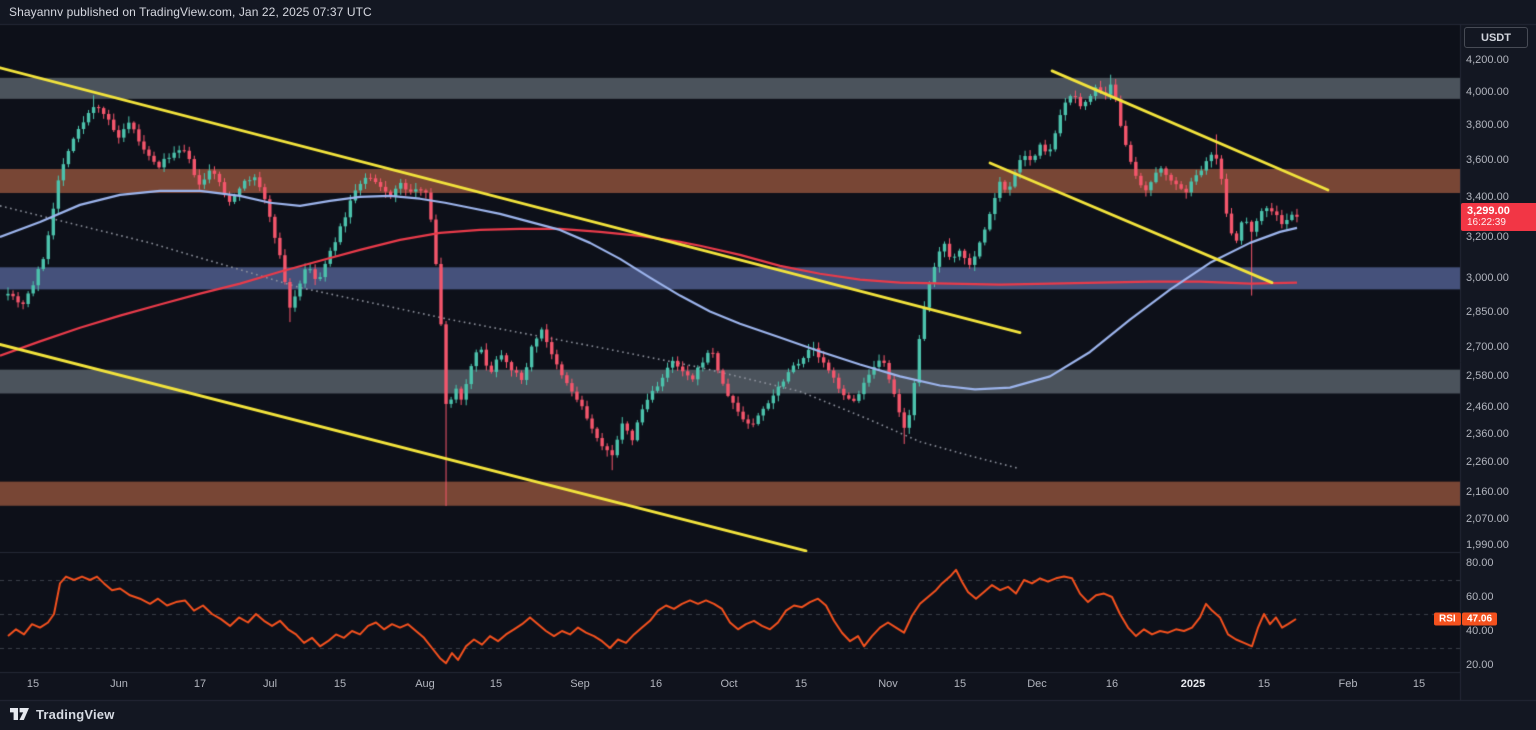 This screenshot has height=730, width=1536. I want to click on time-axis-tick: Sep, so click(580, 684).